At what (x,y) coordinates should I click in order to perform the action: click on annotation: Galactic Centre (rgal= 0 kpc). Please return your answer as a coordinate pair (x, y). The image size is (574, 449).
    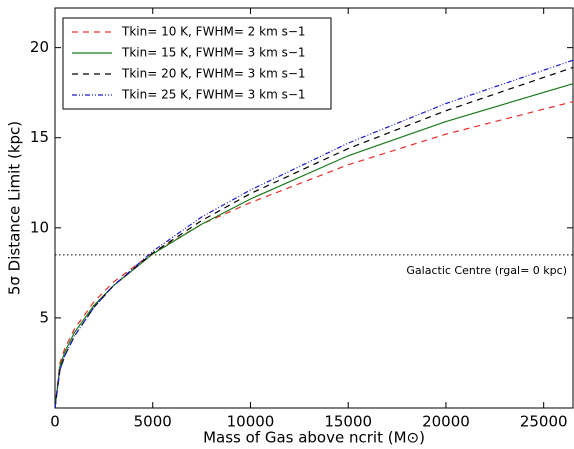
    Looking at the image, I should click on (486, 270).